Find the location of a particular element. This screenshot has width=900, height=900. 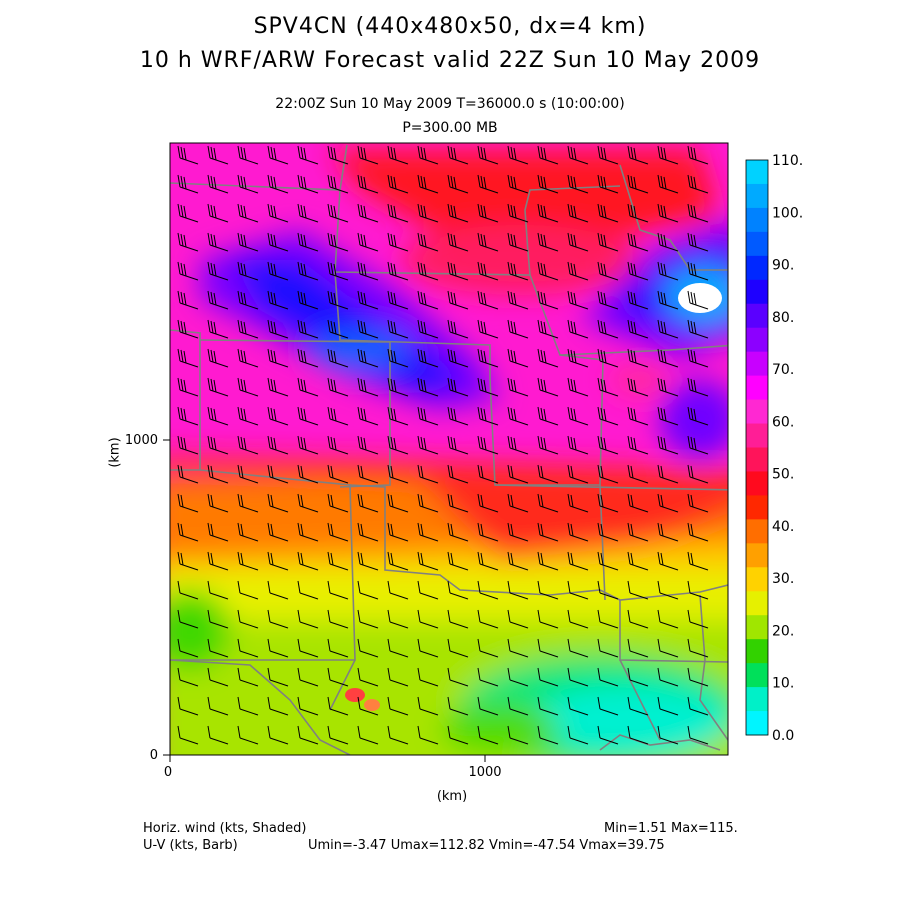

legend-label: 50. is located at coordinates (783, 475).